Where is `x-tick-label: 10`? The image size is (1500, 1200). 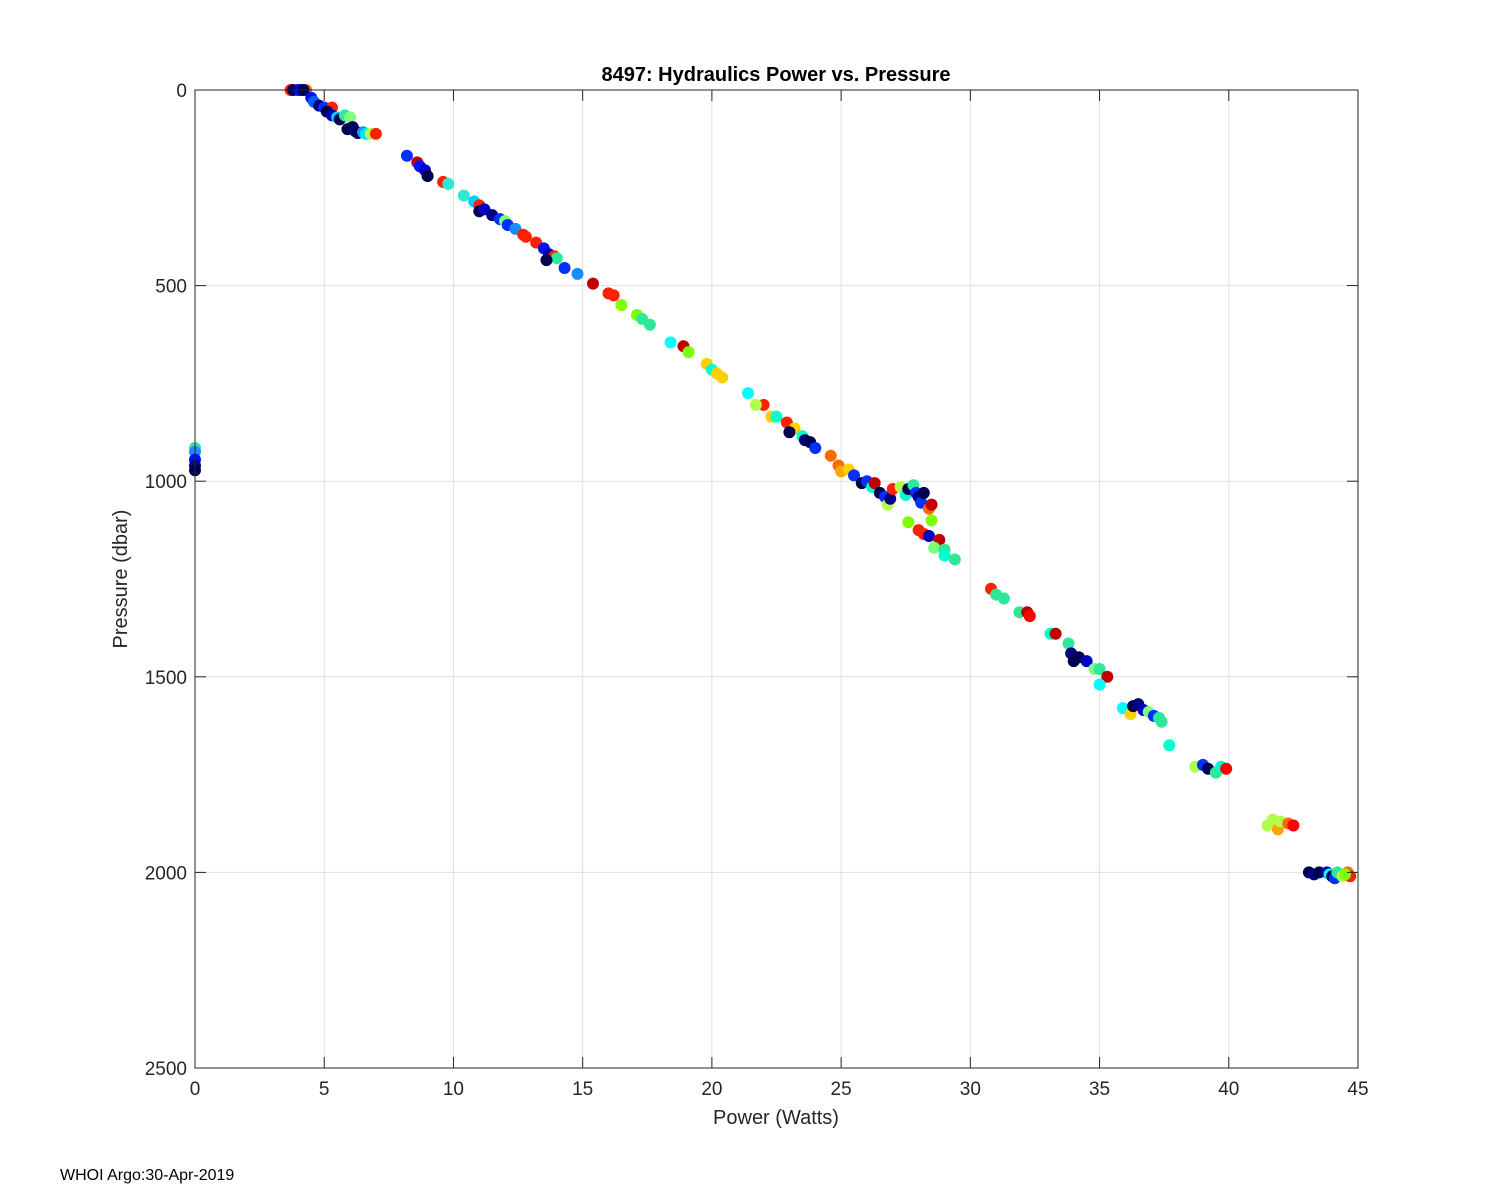
x-tick-label: 10 is located at coordinates (453, 1089).